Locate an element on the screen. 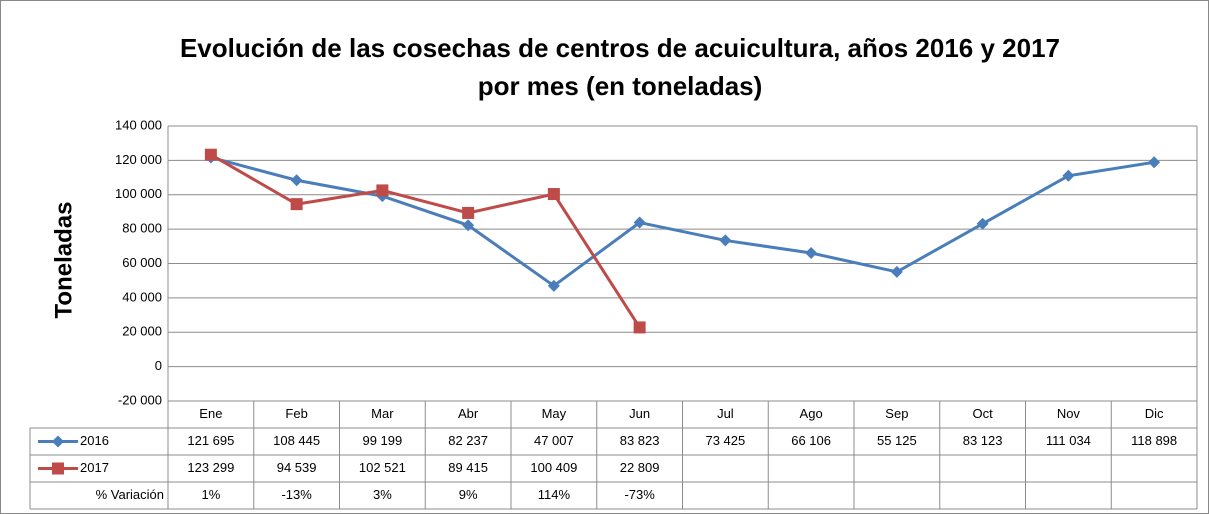 The width and height of the screenshot is (1209, 514). y-tick-label: 100 000 is located at coordinates (138, 193).